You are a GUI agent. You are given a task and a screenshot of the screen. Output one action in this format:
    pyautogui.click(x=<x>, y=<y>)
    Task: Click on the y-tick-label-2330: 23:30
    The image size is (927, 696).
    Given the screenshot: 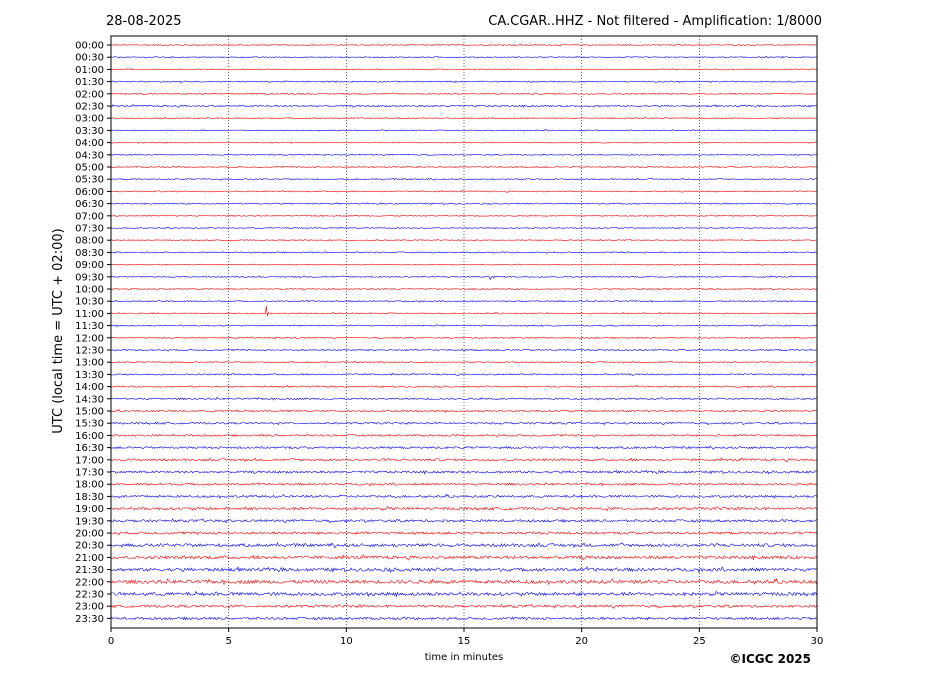 What is the action you would take?
    pyautogui.click(x=89, y=619)
    